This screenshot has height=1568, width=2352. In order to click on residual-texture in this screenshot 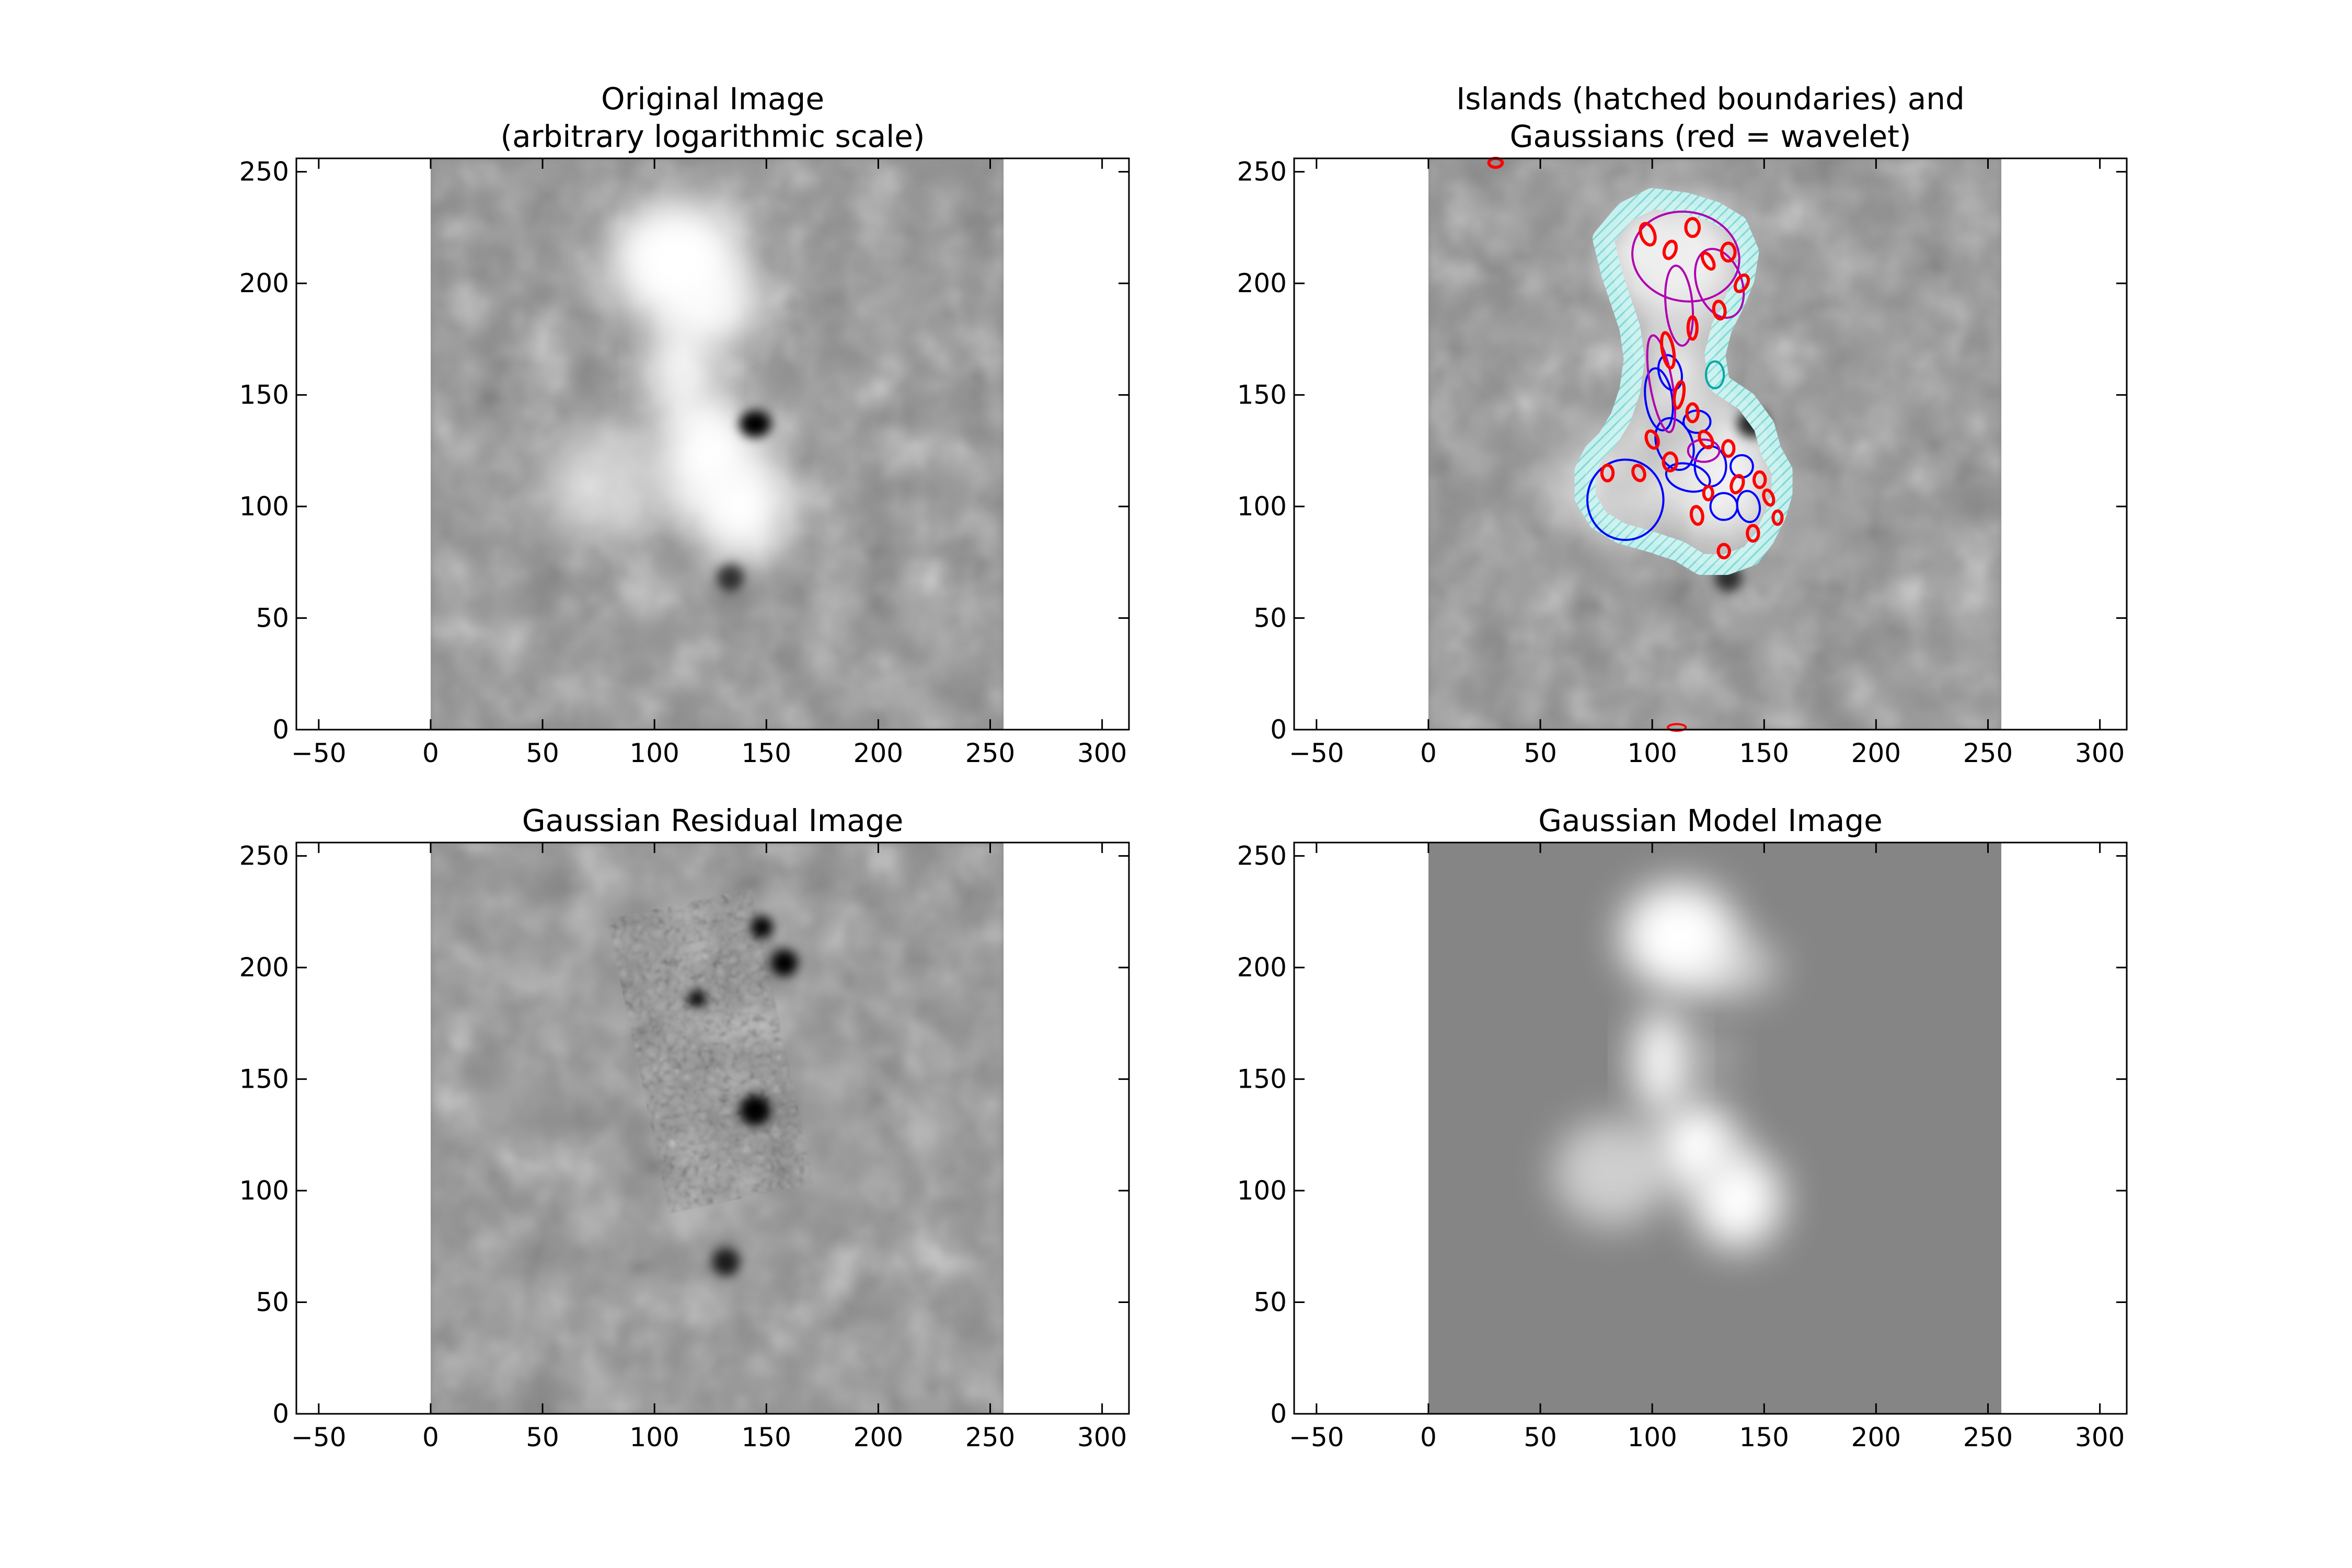, I will do `click(710, 1051)`.